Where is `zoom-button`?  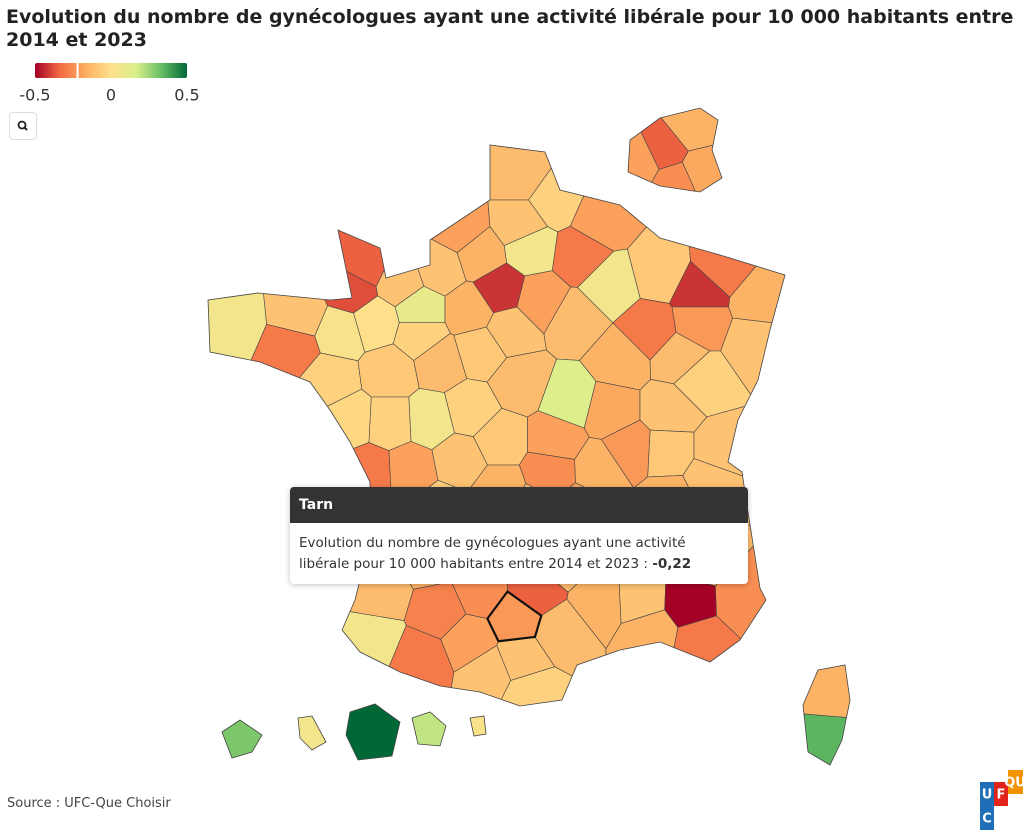
zoom-button is located at coordinates (23, 126).